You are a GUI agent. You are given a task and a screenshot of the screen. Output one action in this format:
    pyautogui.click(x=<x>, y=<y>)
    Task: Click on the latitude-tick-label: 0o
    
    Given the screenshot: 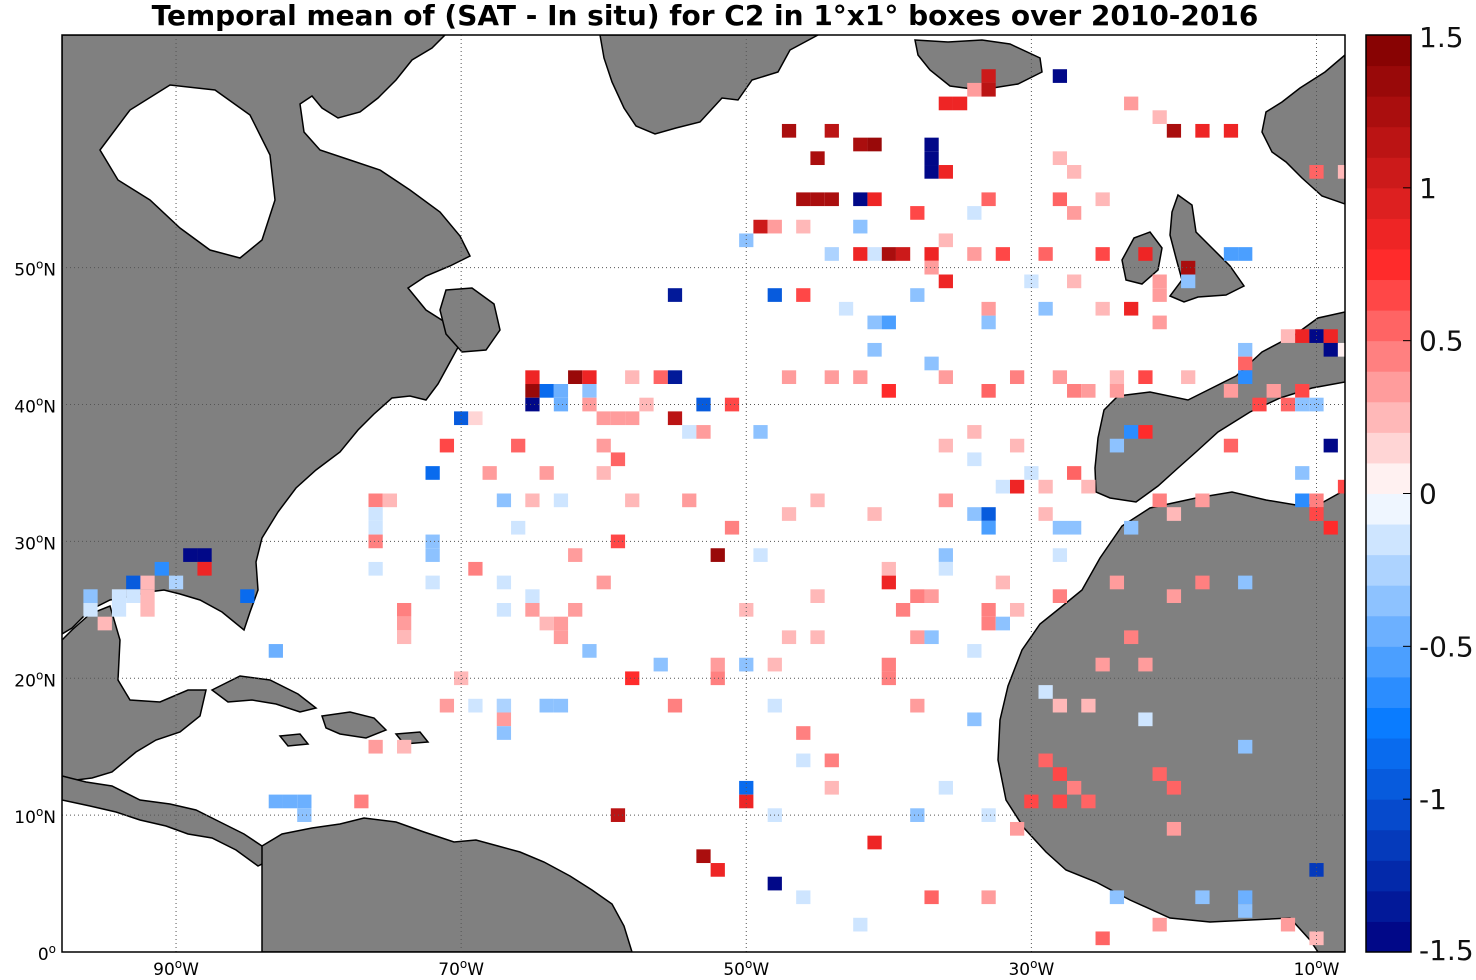 What is the action you would take?
    pyautogui.click(x=47, y=953)
    